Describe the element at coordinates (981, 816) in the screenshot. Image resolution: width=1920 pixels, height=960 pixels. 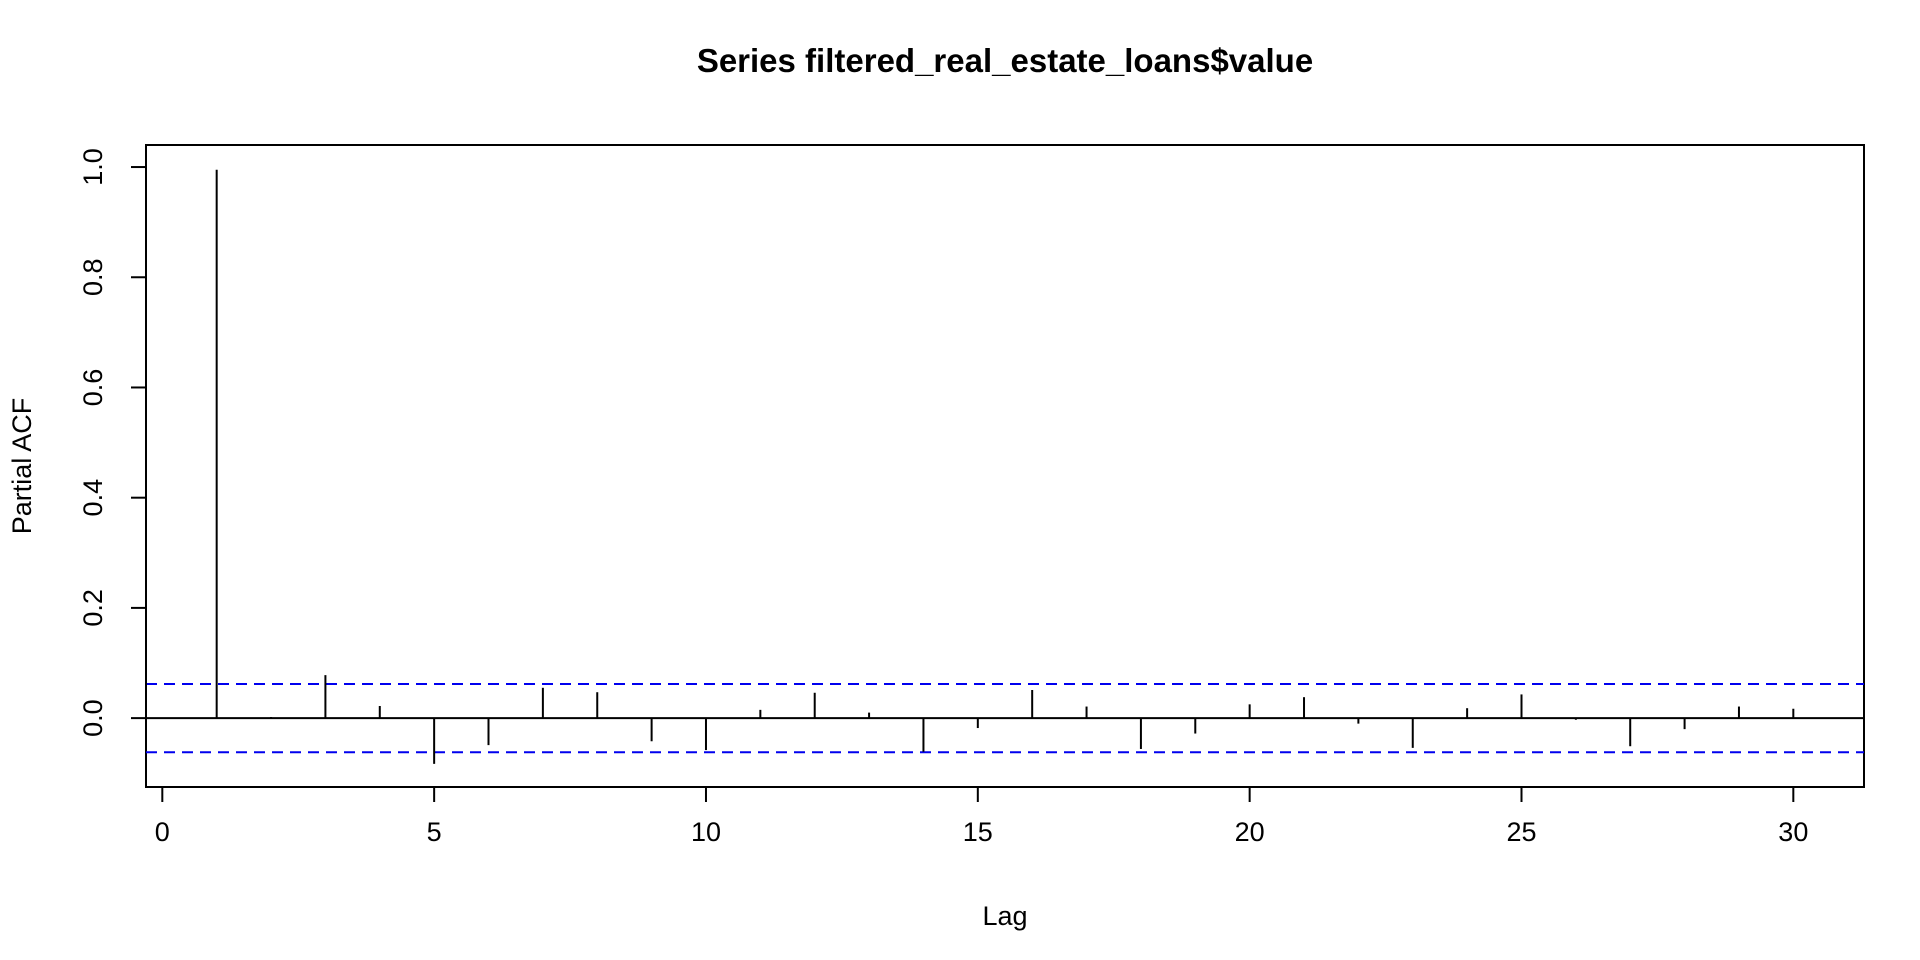
I see `x-axis: 0 5 10 15 20 25 30` at that location.